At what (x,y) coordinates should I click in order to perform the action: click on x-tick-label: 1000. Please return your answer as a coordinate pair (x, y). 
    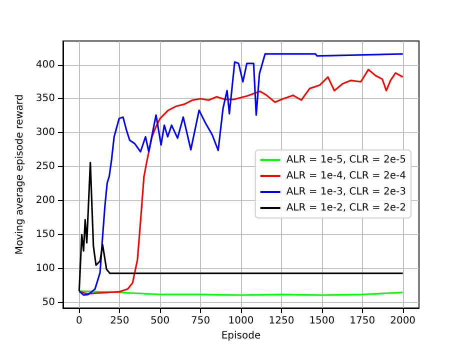
    Looking at the image, I should click on (241, 321).